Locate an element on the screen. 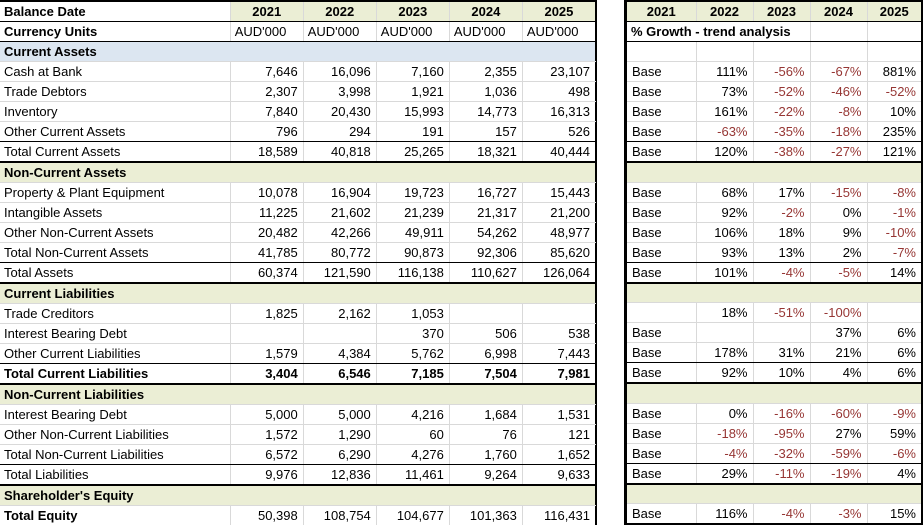  value-cell: 16,096 is located at coordinates (339, 71).